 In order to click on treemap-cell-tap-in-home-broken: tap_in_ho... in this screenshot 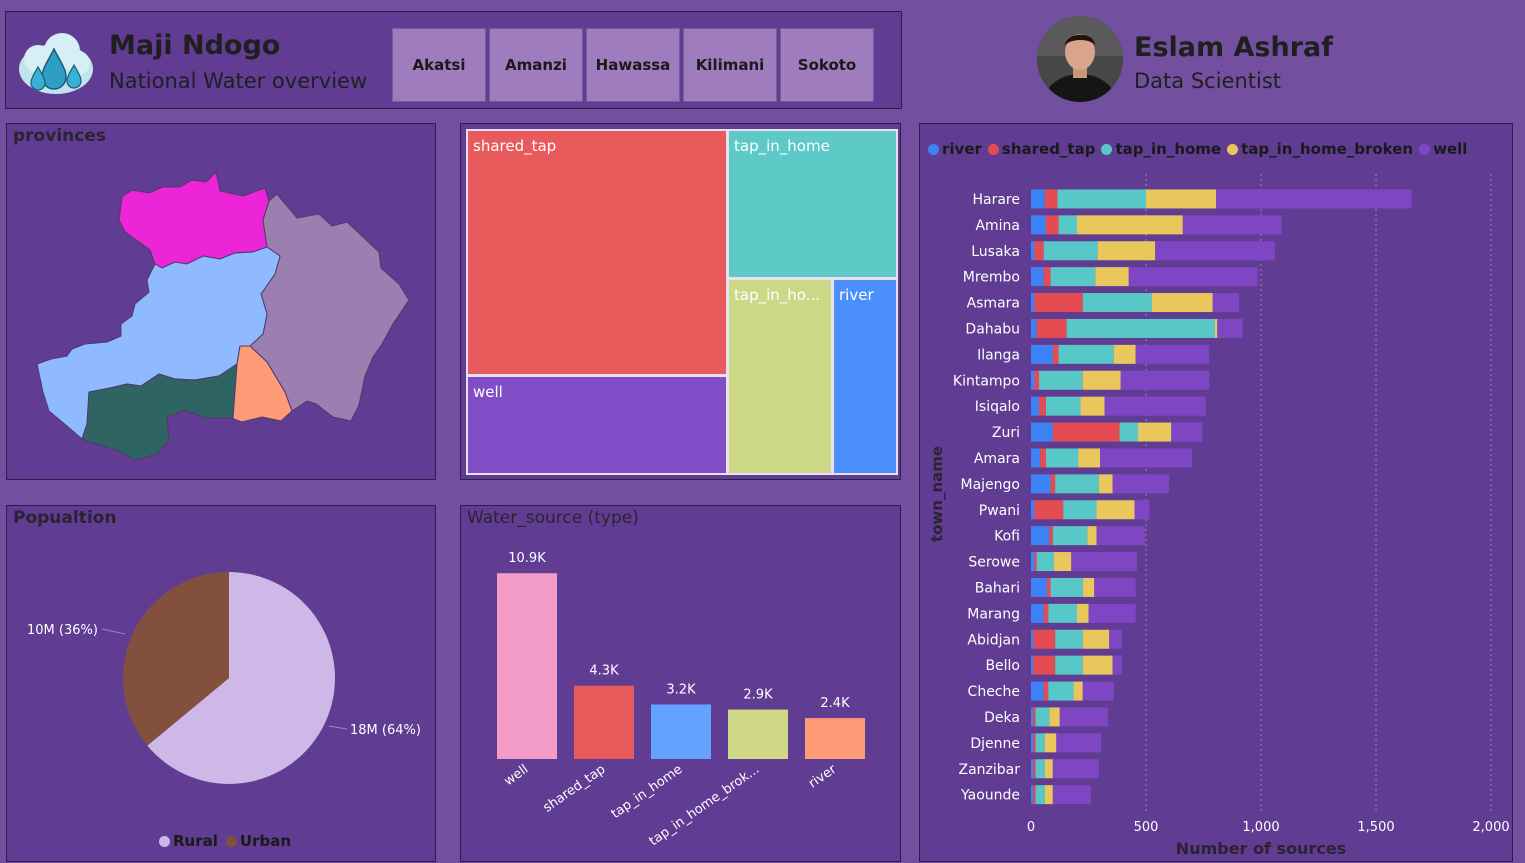, I will do `click(780, 376)`.